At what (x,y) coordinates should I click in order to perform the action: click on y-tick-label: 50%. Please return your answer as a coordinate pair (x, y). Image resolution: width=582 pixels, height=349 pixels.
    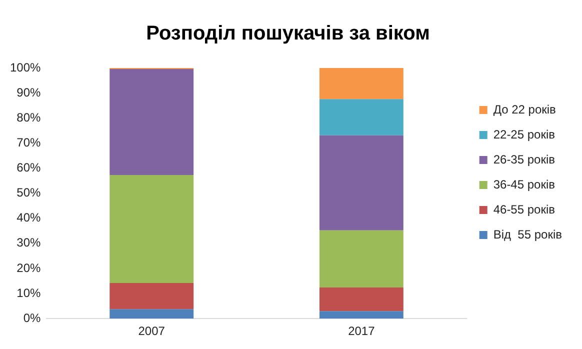
    Looking at the image, I should click on (29, 193).